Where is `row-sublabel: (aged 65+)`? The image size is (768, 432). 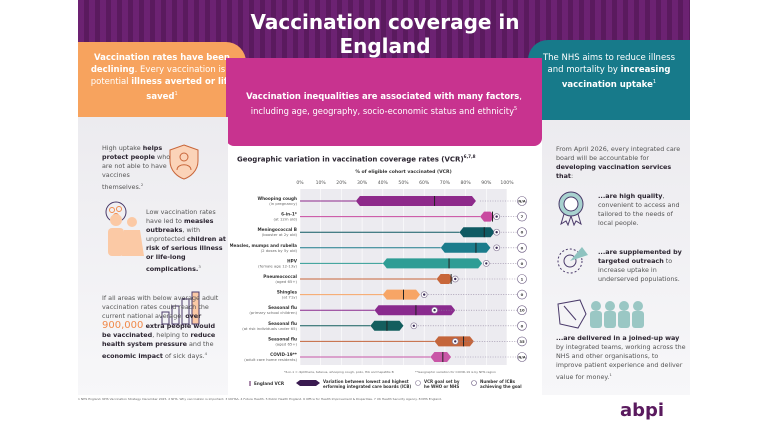
row-sublabel: (aged 65+) is located at coordinates (286, 281).